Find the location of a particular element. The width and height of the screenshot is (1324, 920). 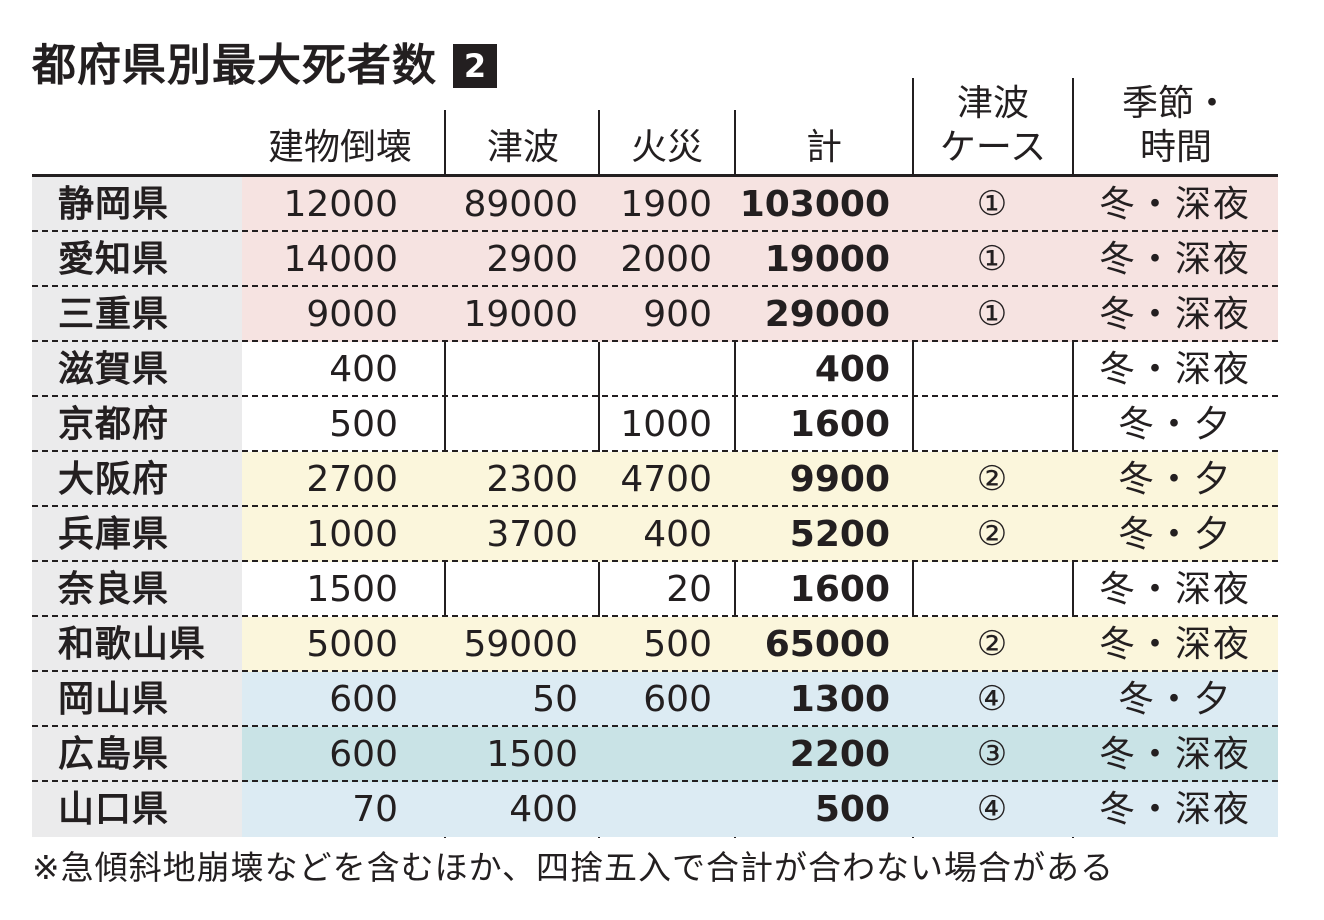

building-collapse-cell: 400 is located at coordinates (363, 369).